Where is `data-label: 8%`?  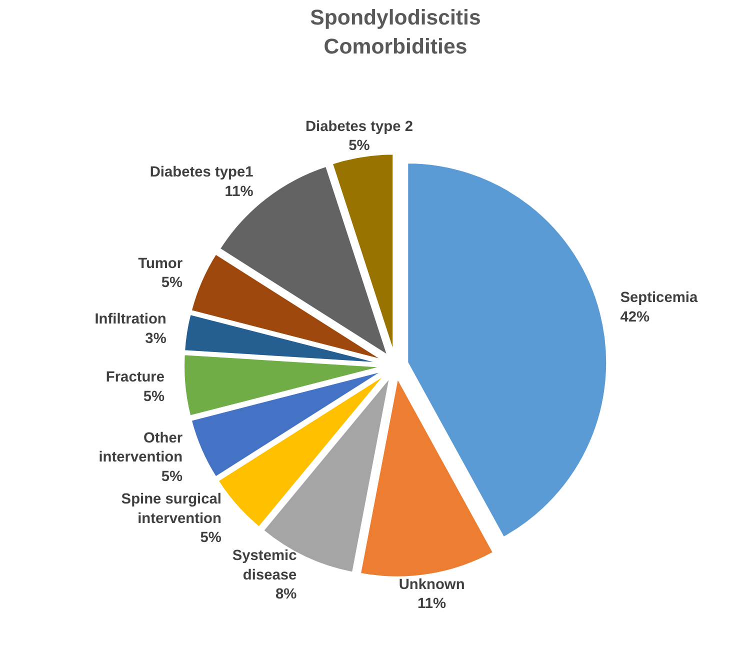 data-label: 8% is located at coordinates (286, 594).